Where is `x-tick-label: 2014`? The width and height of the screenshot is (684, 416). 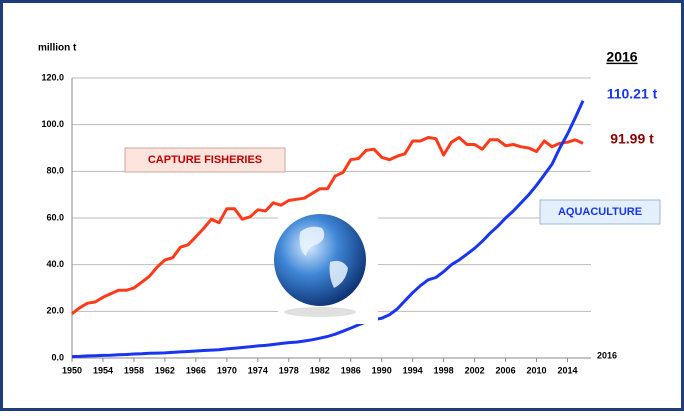
x-tick-label: 2014 is located at coordinates (567, 370).